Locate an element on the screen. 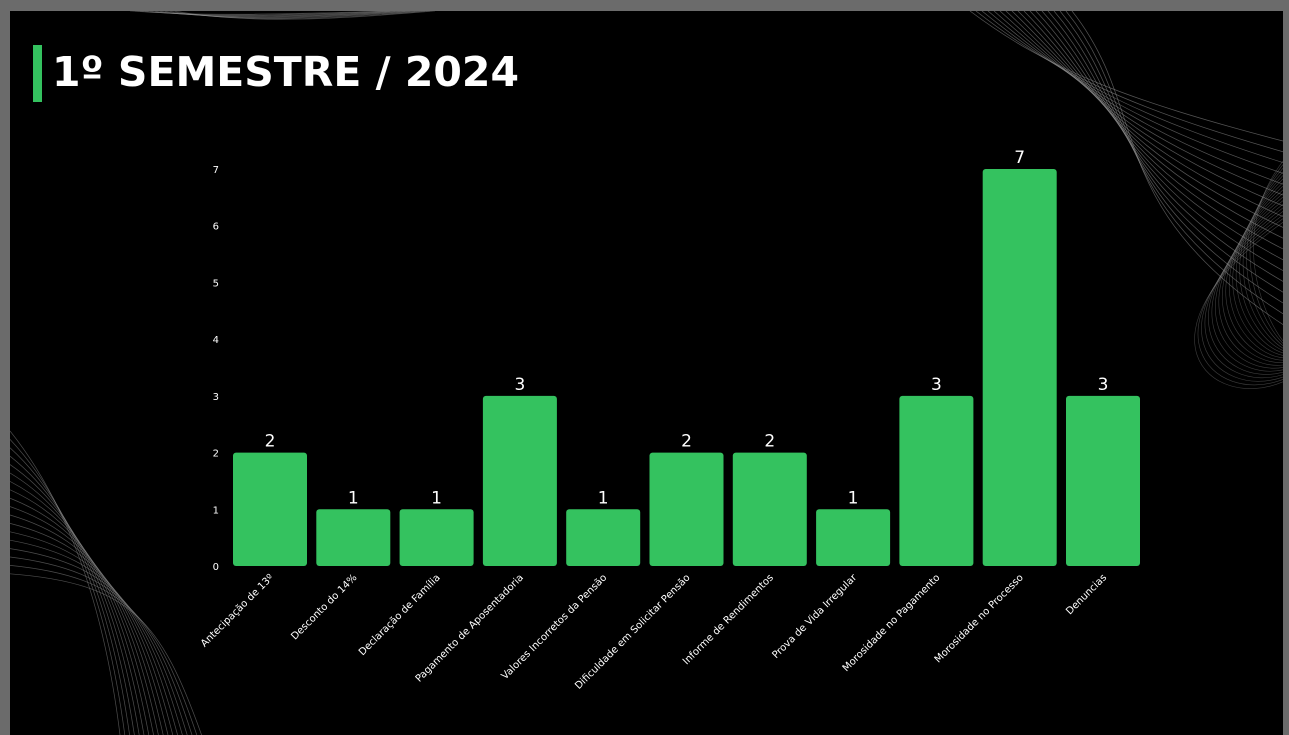 The height and width of the screenshot is (735, 1289). y-axis: 0 1 2 3 4 5 6 7 is located at coordinates (216, 369).